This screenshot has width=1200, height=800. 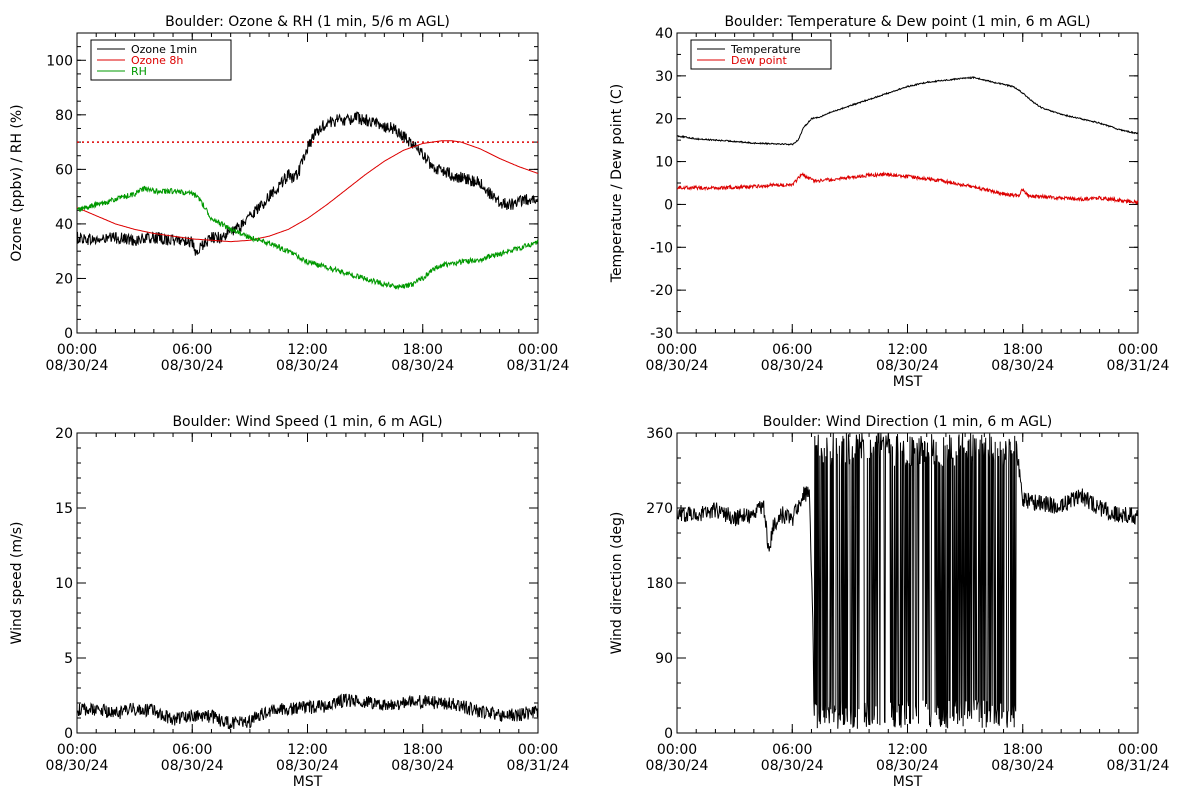 What do you see at coordinates (307, 22) in the screenshot?
I see `chart-title: Boulder: Ozone & RH (1 min, 5/6 m AGL)` at bounding box center [307, 22].